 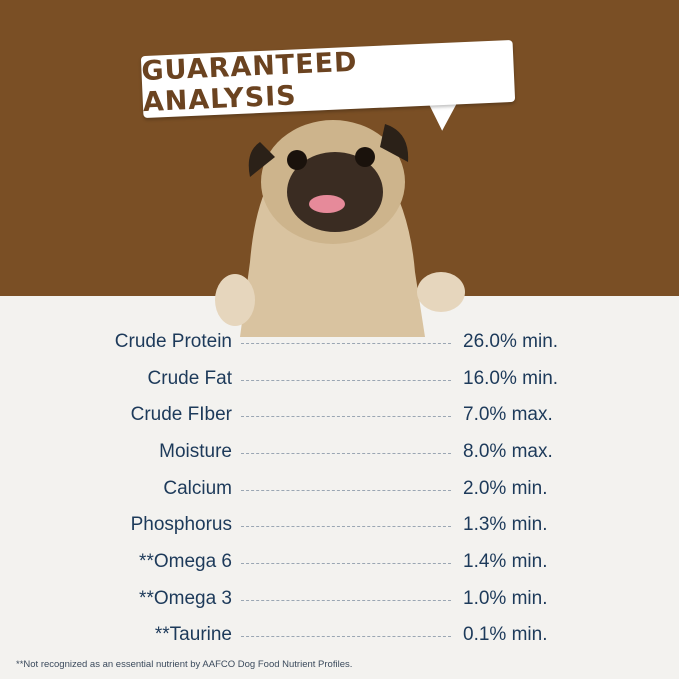 I want to click on analysis-row: **Omega 6 1.4% min., so click(x=339, y=562).